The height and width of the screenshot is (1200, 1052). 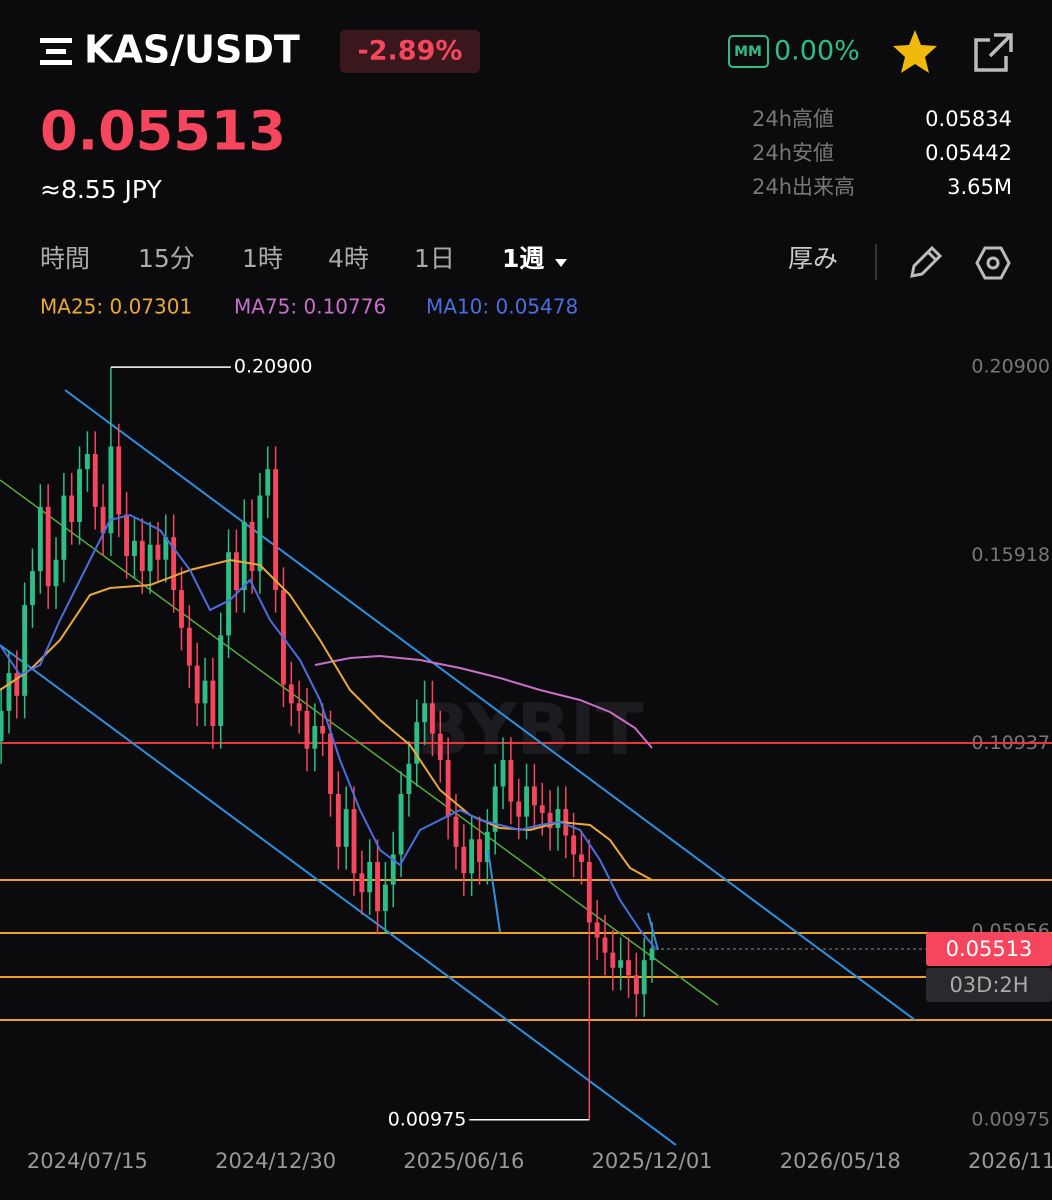 I want to click on symbol: KAS/USDT, so click(x=192, y=50).